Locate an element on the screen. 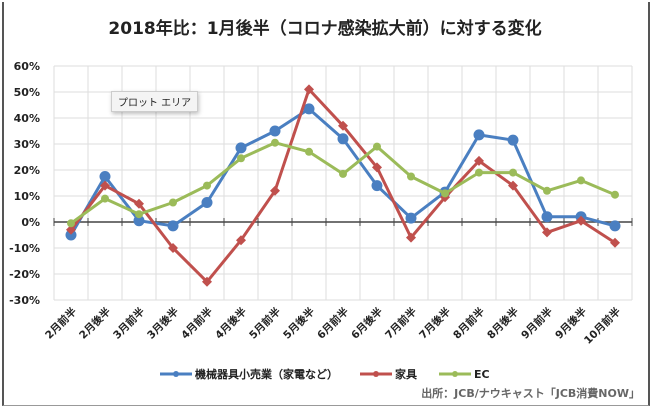 This screenshot has width=650, height=409. y-tick-label: 20% is located at coordinates (27, 170).